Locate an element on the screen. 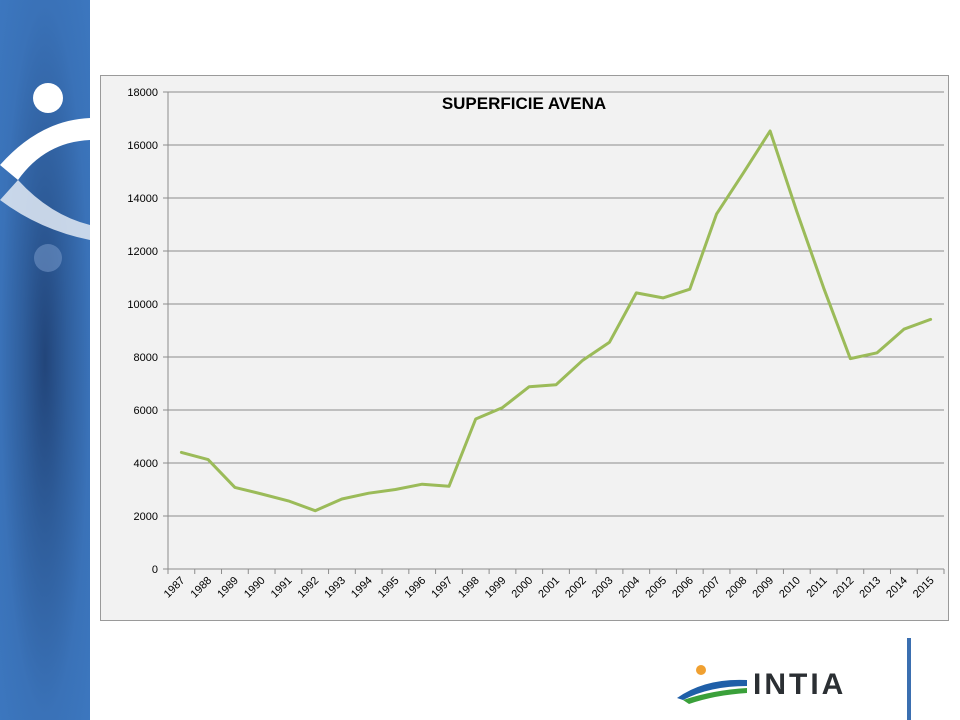  x-tick-label: 1992 is located at coordinates (308, 588).